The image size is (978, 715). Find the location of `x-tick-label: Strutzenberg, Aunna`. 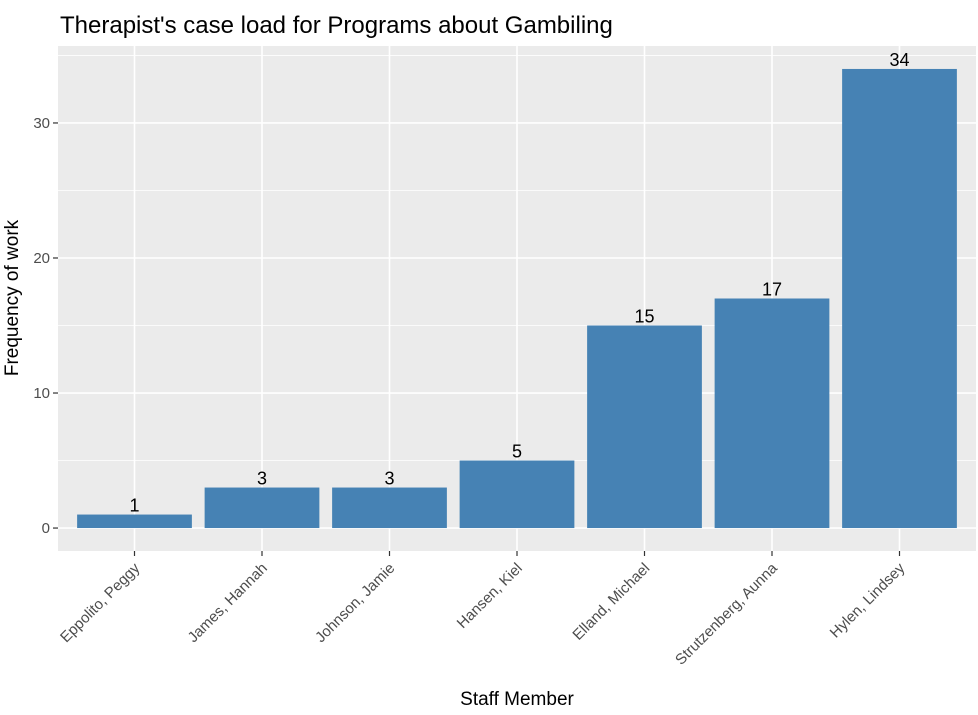

x-tick-label: Strutzenberg, Aunna is located at coordinates (726, 613).